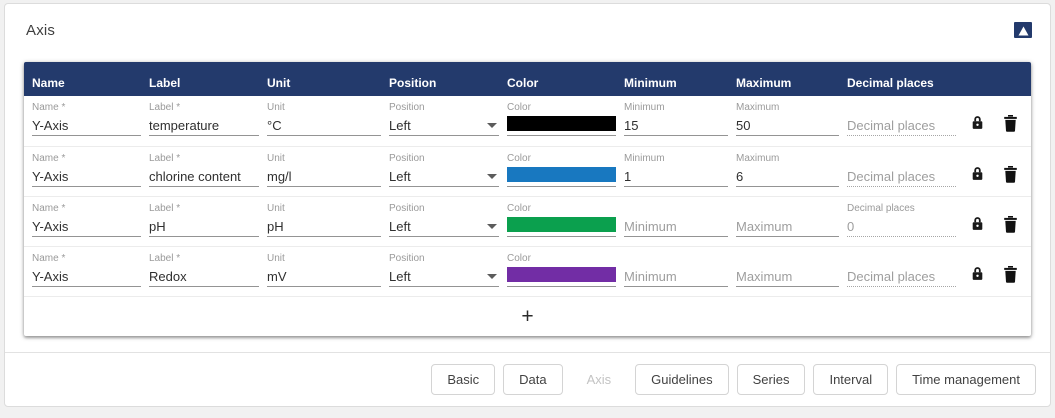  I want to click on add-axis-button: +, so click(527, 316).